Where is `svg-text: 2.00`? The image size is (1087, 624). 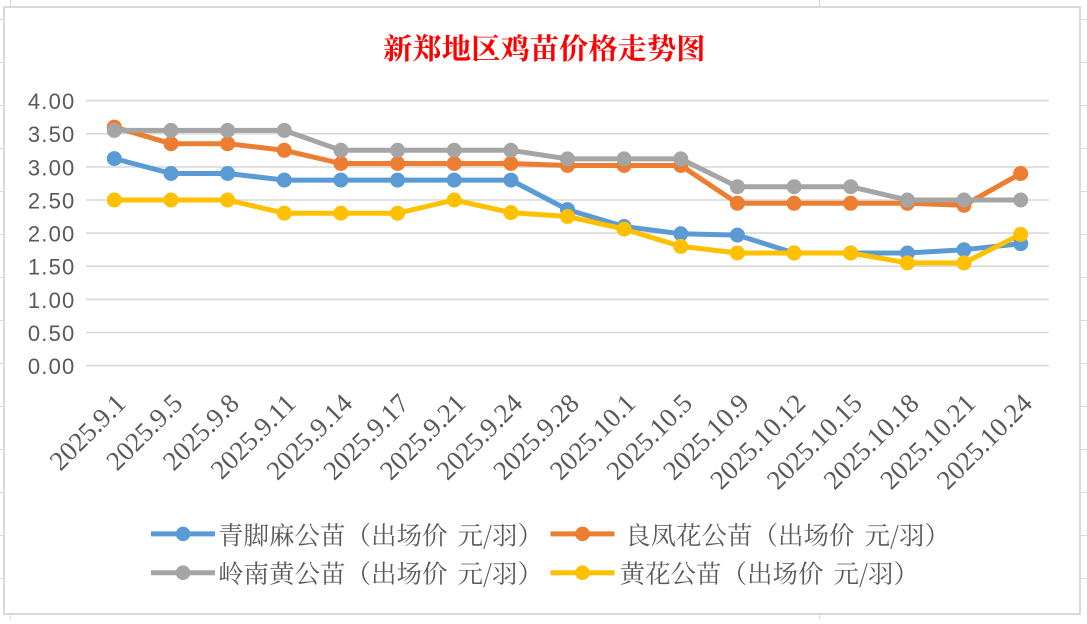 svg-text: 2.00 is located at coordinates (52, 234).